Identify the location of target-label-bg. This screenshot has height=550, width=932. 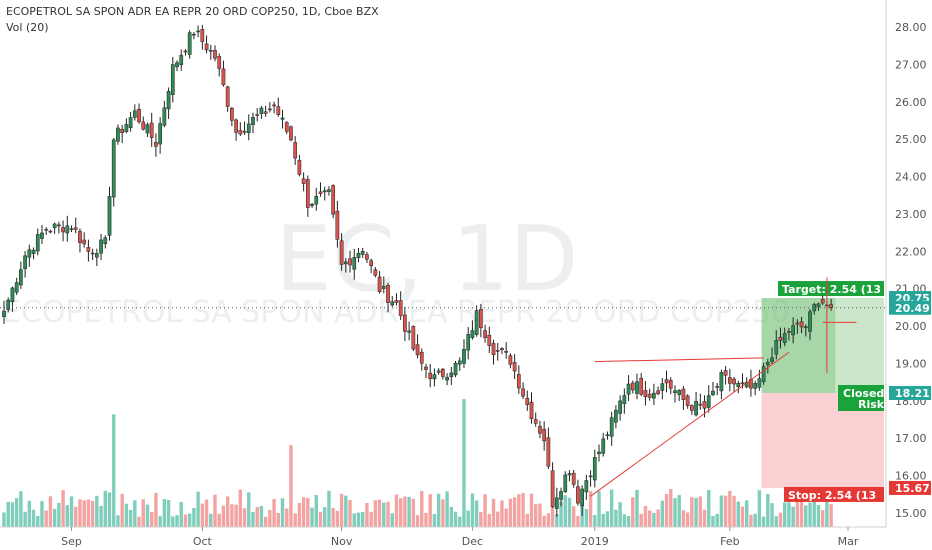
(831, 289).